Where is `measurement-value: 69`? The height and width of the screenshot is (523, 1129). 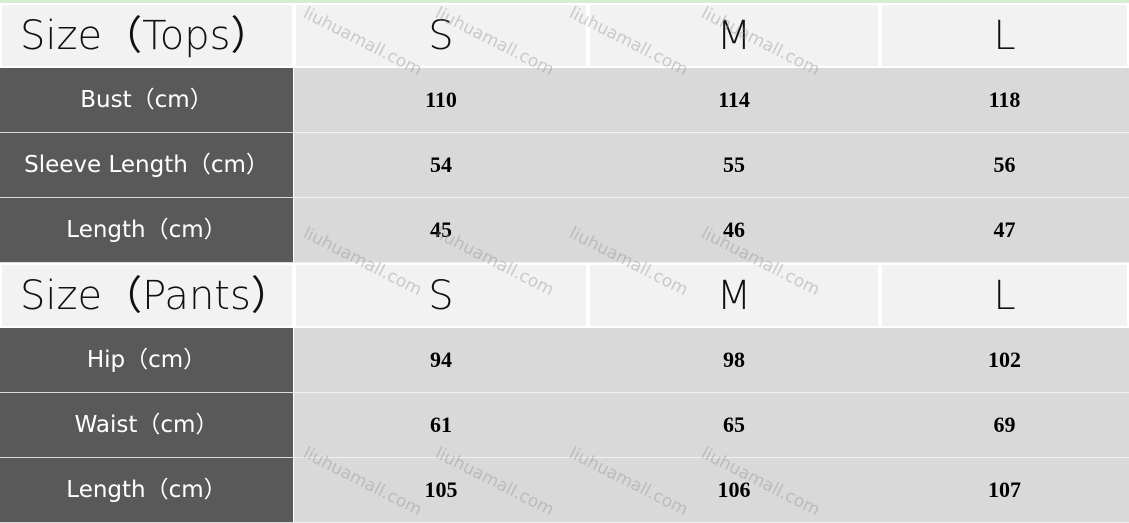 measurement-value: 69 is located at coordinates (1004, 425).